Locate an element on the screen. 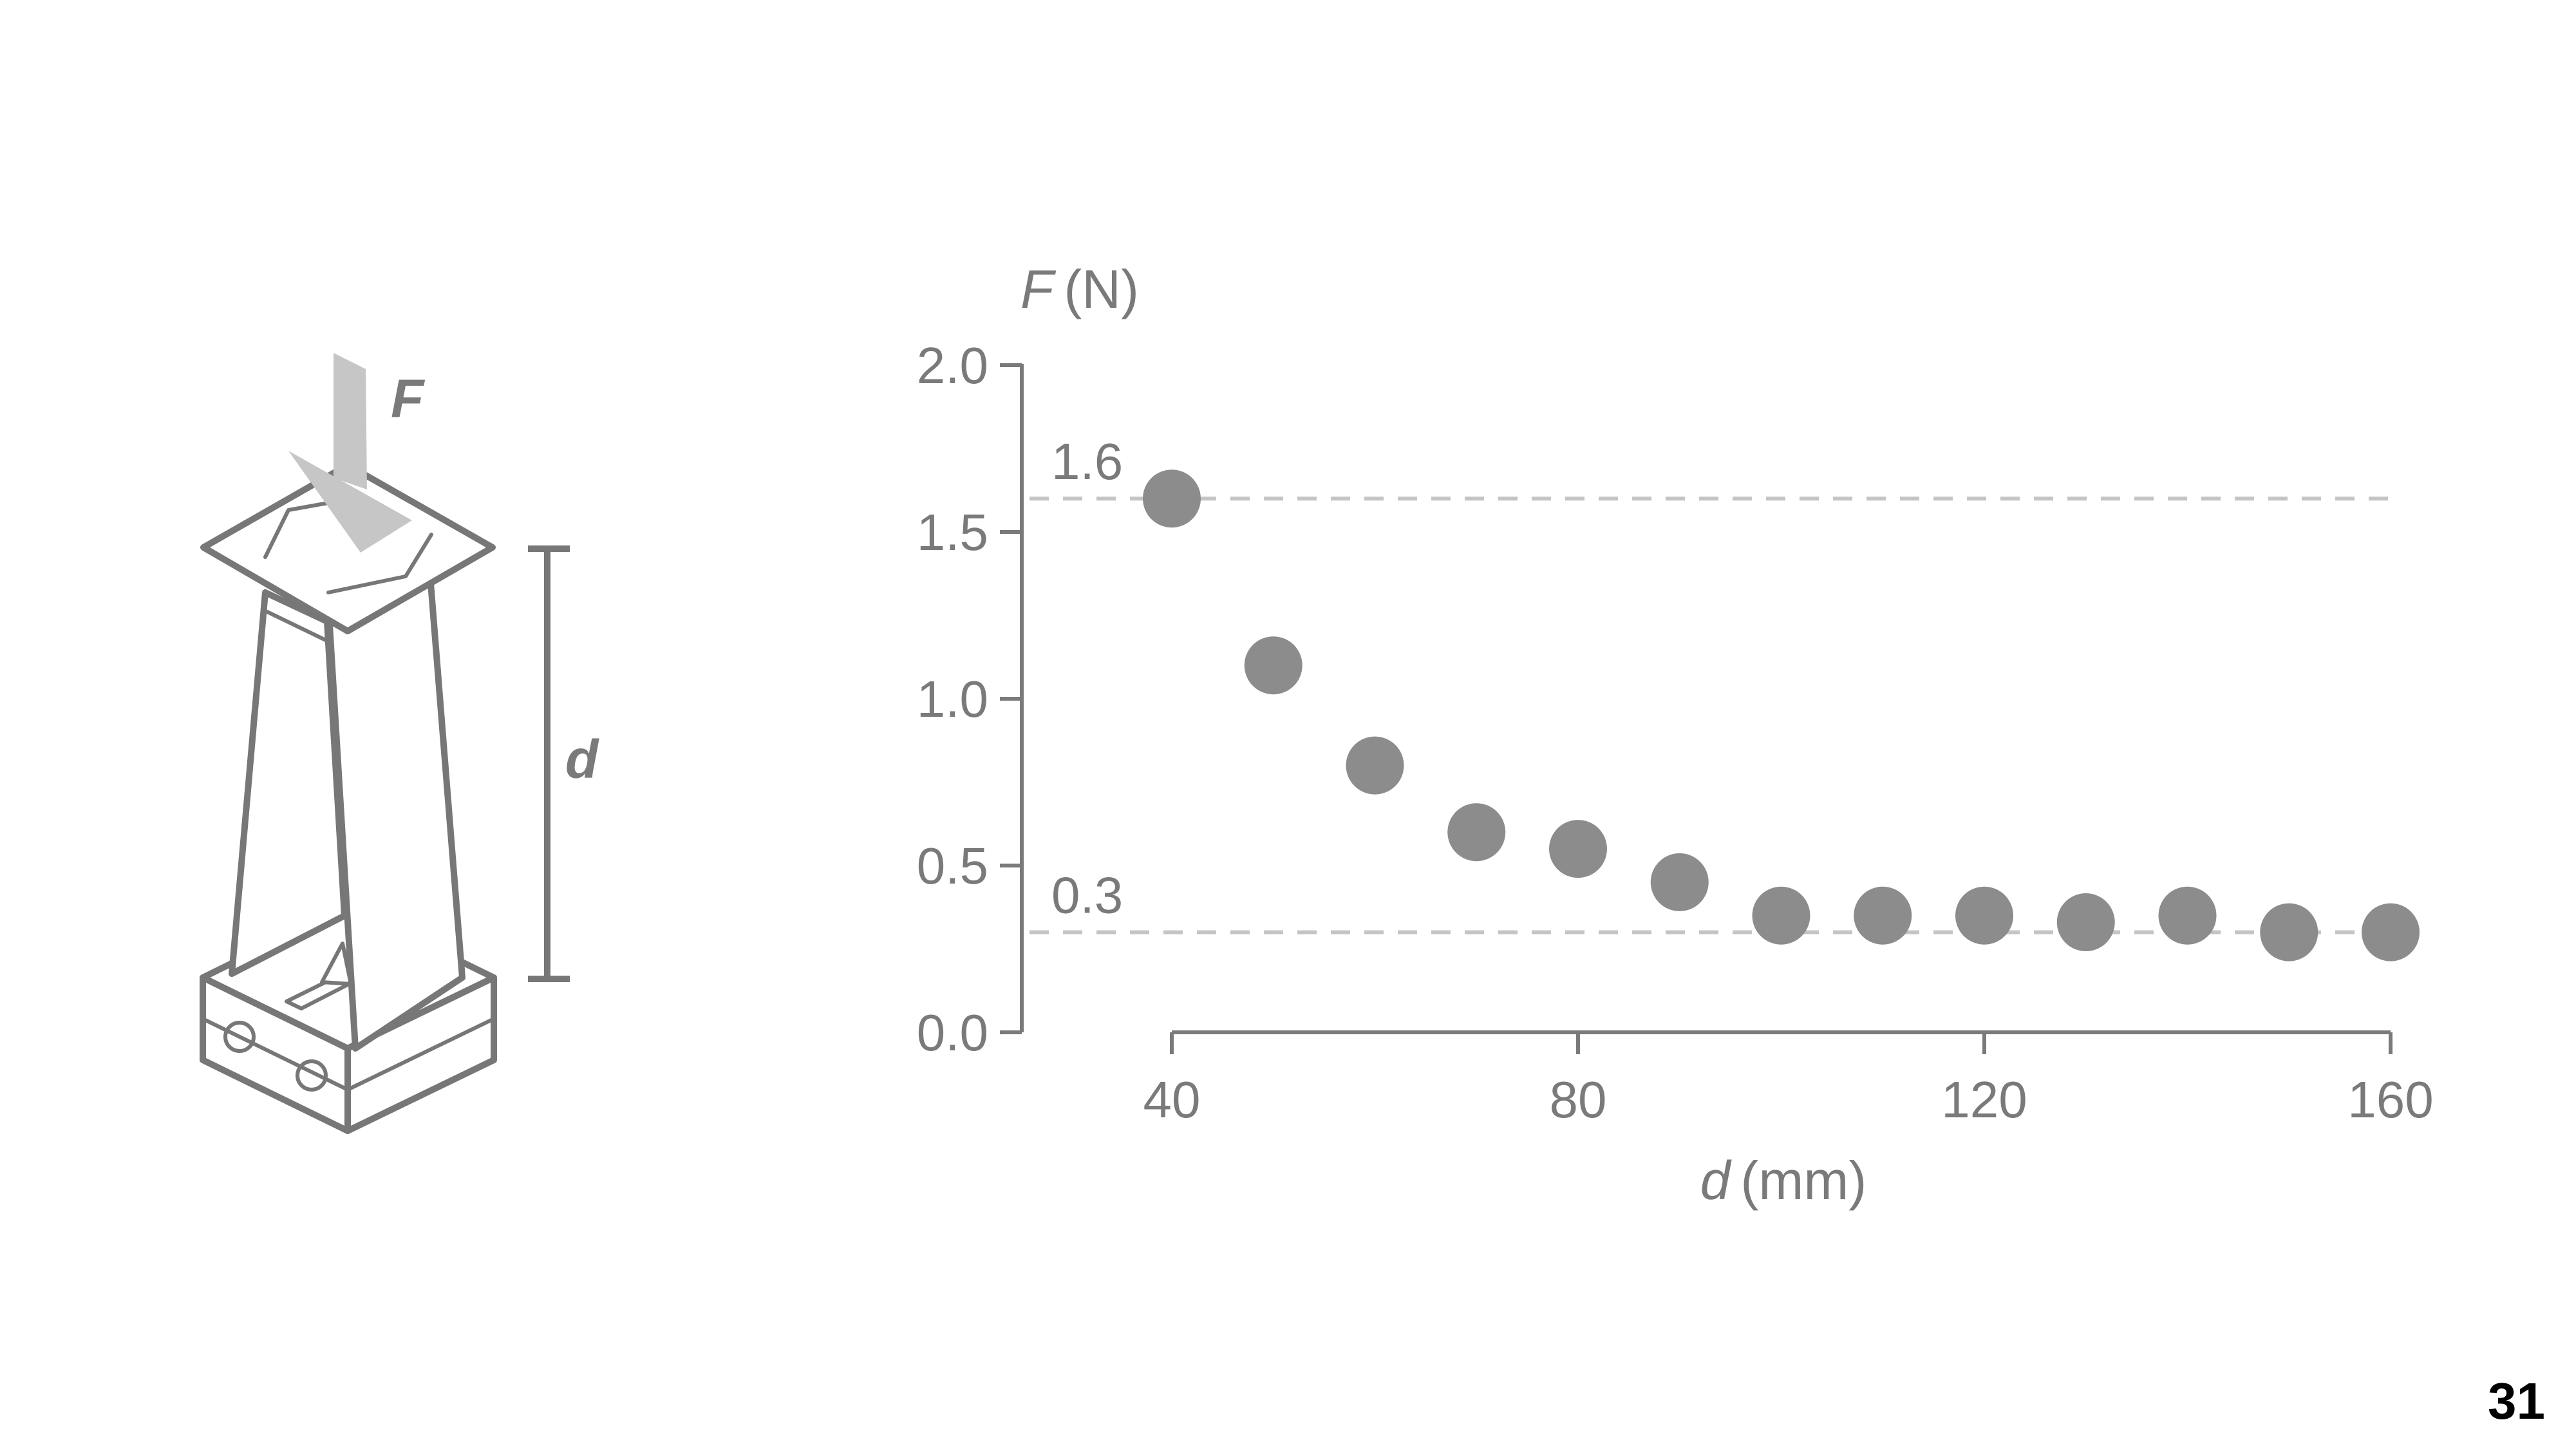  base-block is located at coordinates (348, 1018).